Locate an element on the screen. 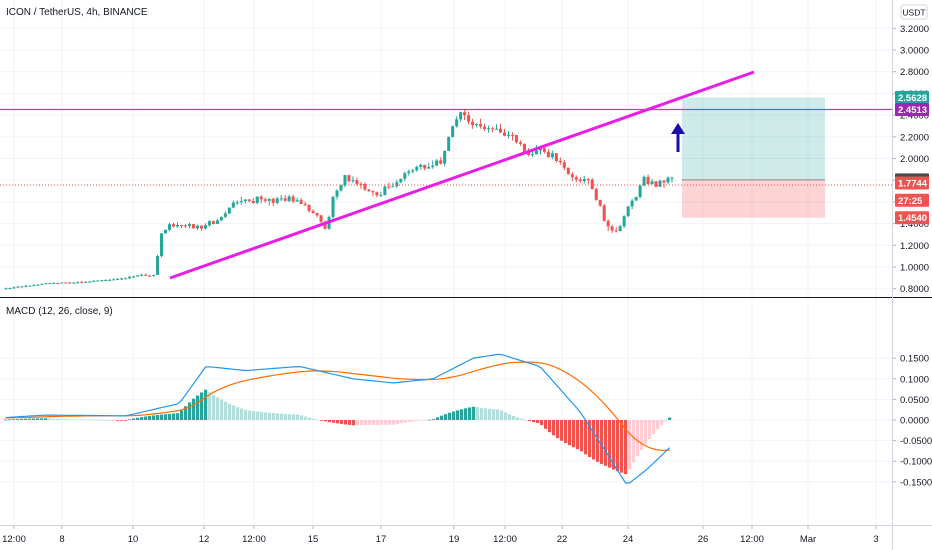 The image size is (932, 550). long-position-tool is located at coordinates (753, 157).